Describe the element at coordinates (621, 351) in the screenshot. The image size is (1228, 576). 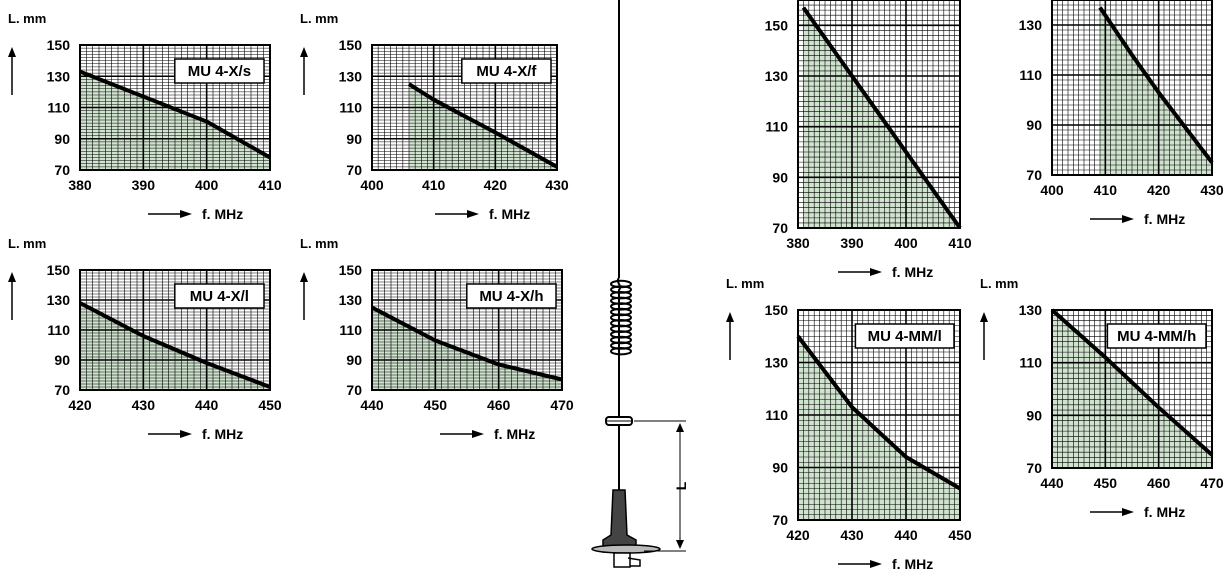
I see `coil-turn` at that location.